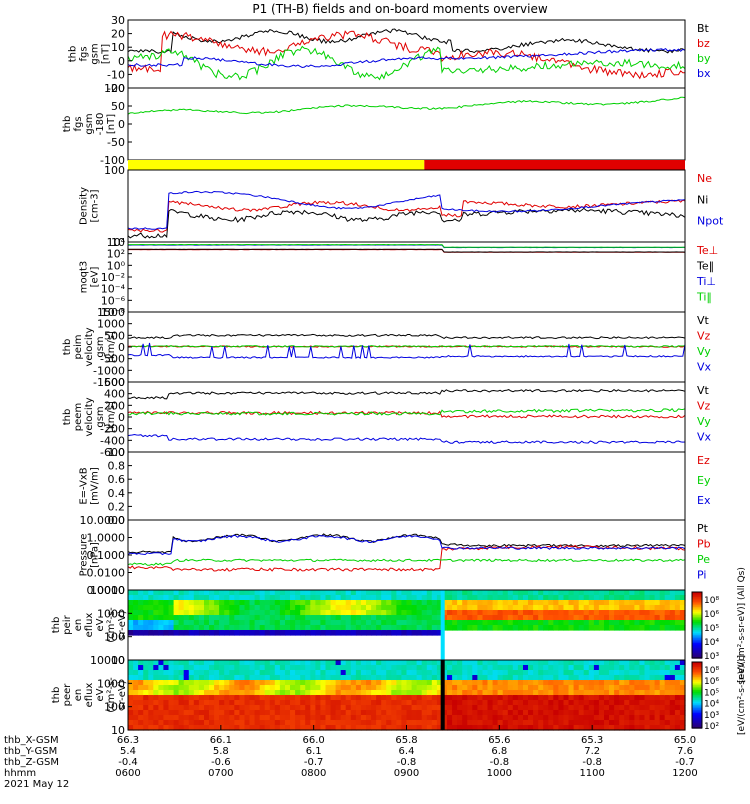 This screenshot has width=750, height=804. I want to click on density-legend-Npot: Npot, so click(710, 221).